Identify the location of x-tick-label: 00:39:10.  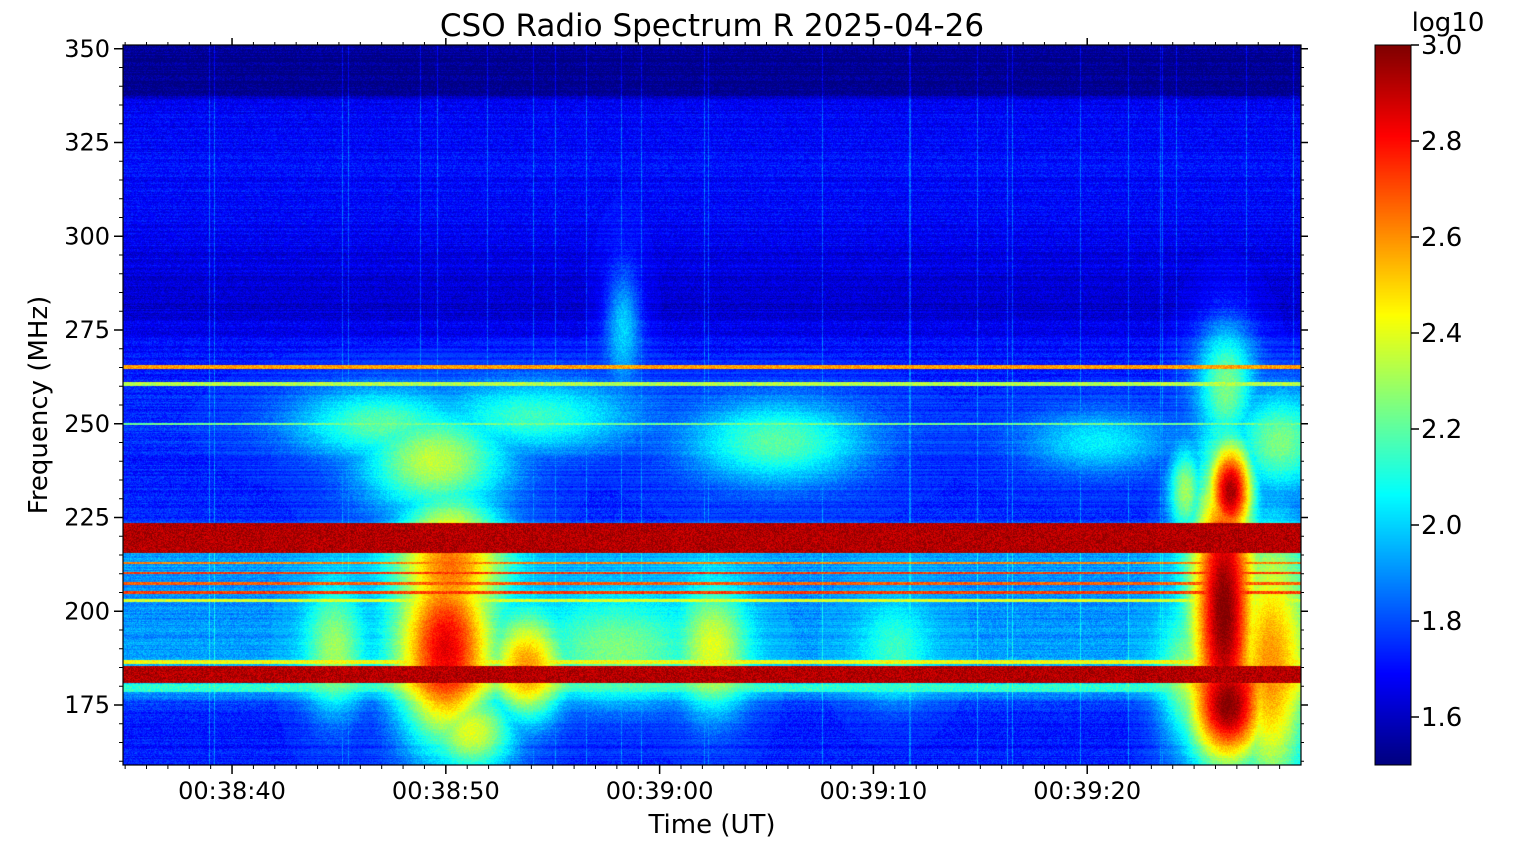
(874, 791).